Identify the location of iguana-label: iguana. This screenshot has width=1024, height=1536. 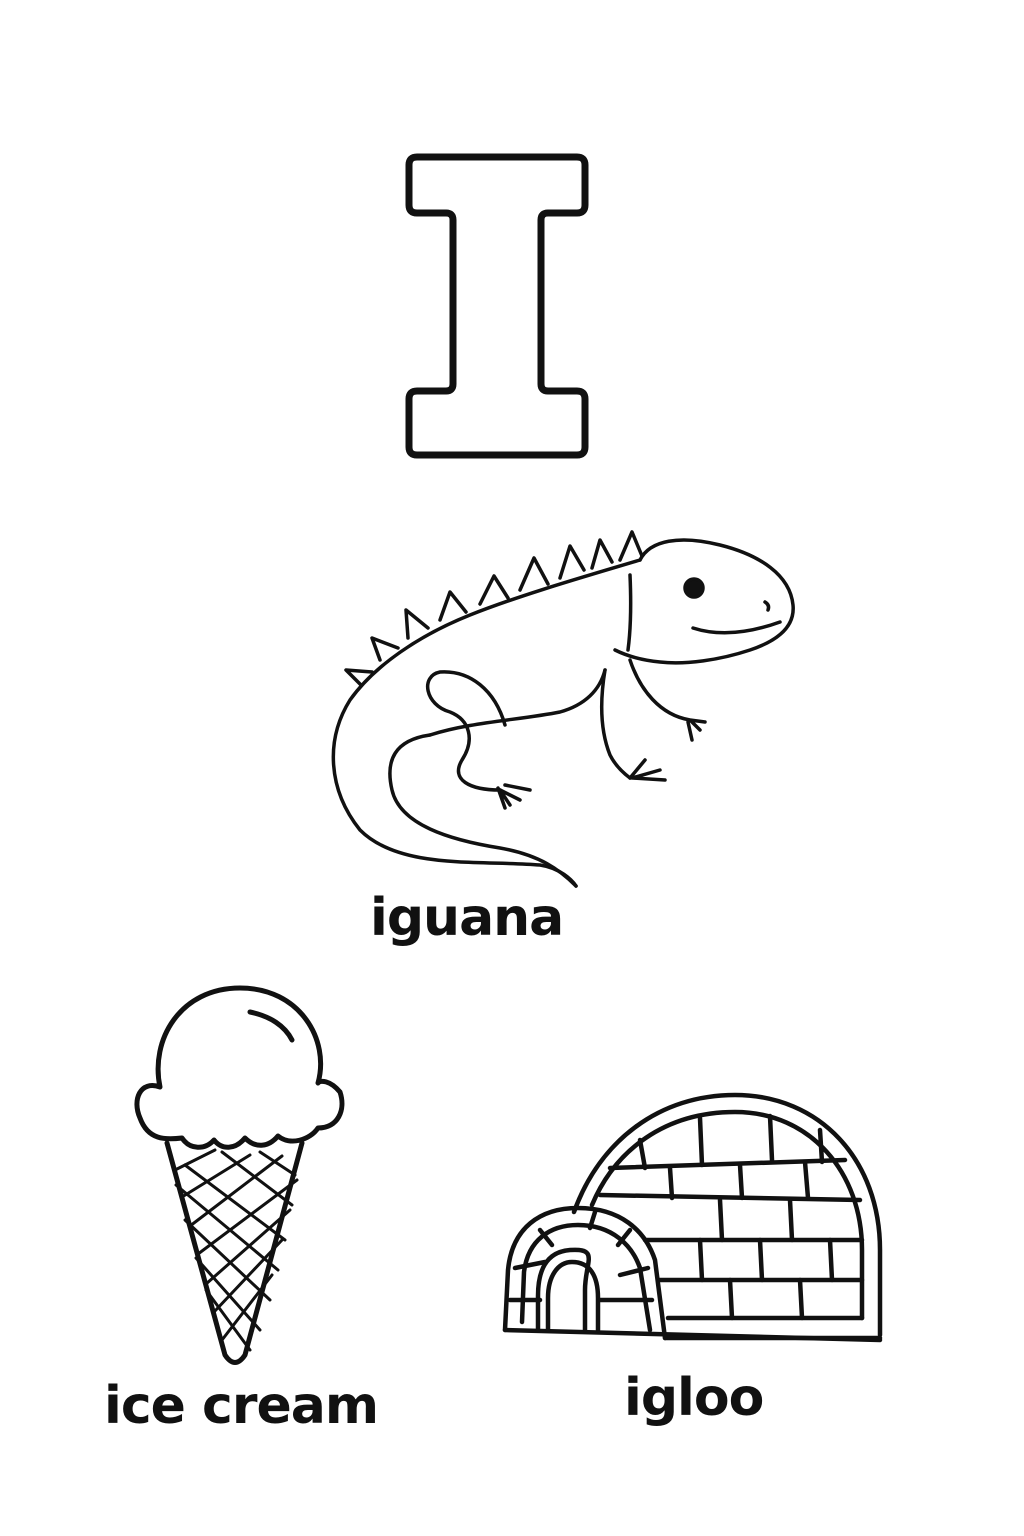
(467, 918).